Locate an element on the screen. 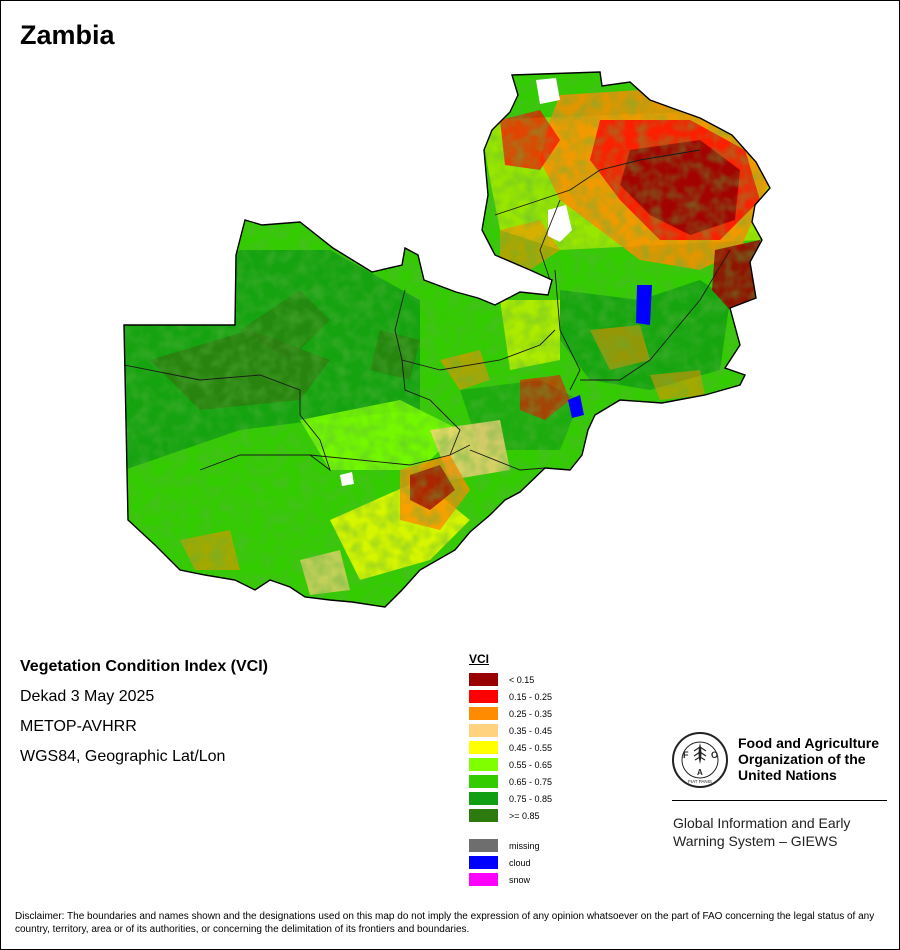 The height and width of the screenshot is (950, 900). legend-class-label: 0.55 - 0.65 is located at coordinates (531, 764).